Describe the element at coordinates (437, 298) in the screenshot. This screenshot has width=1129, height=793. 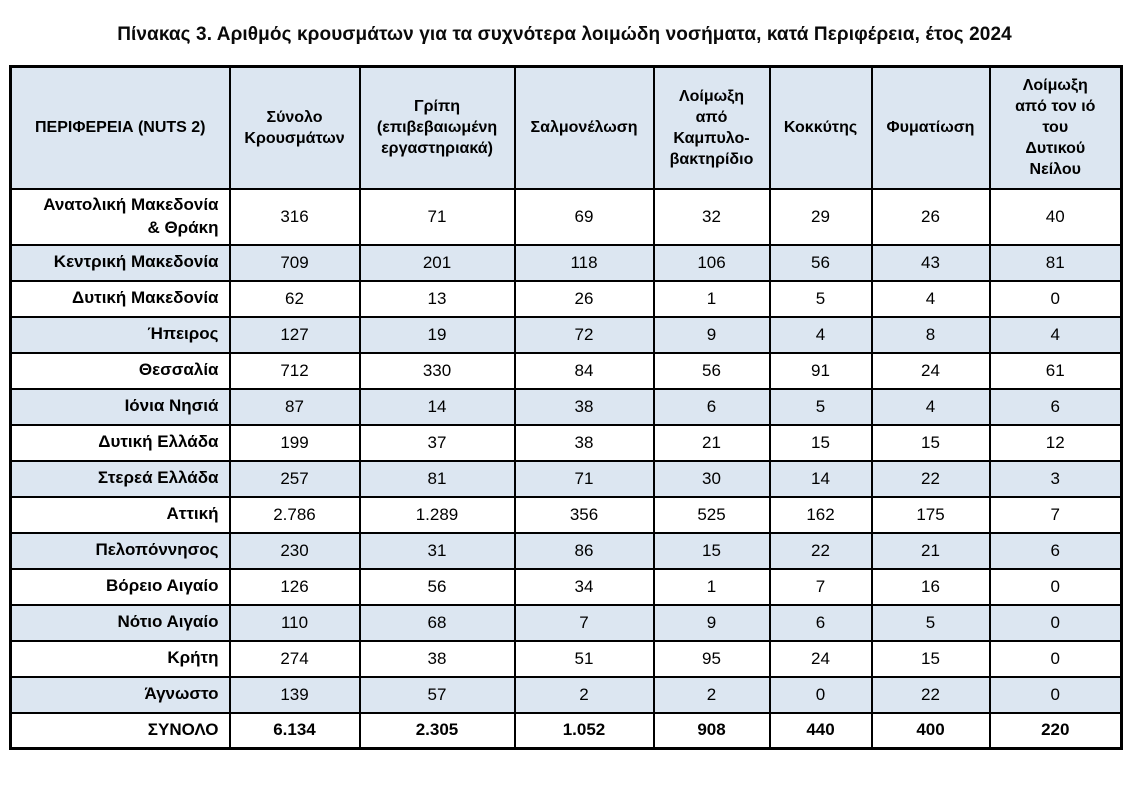
I see `value-cell: 13` at that location.